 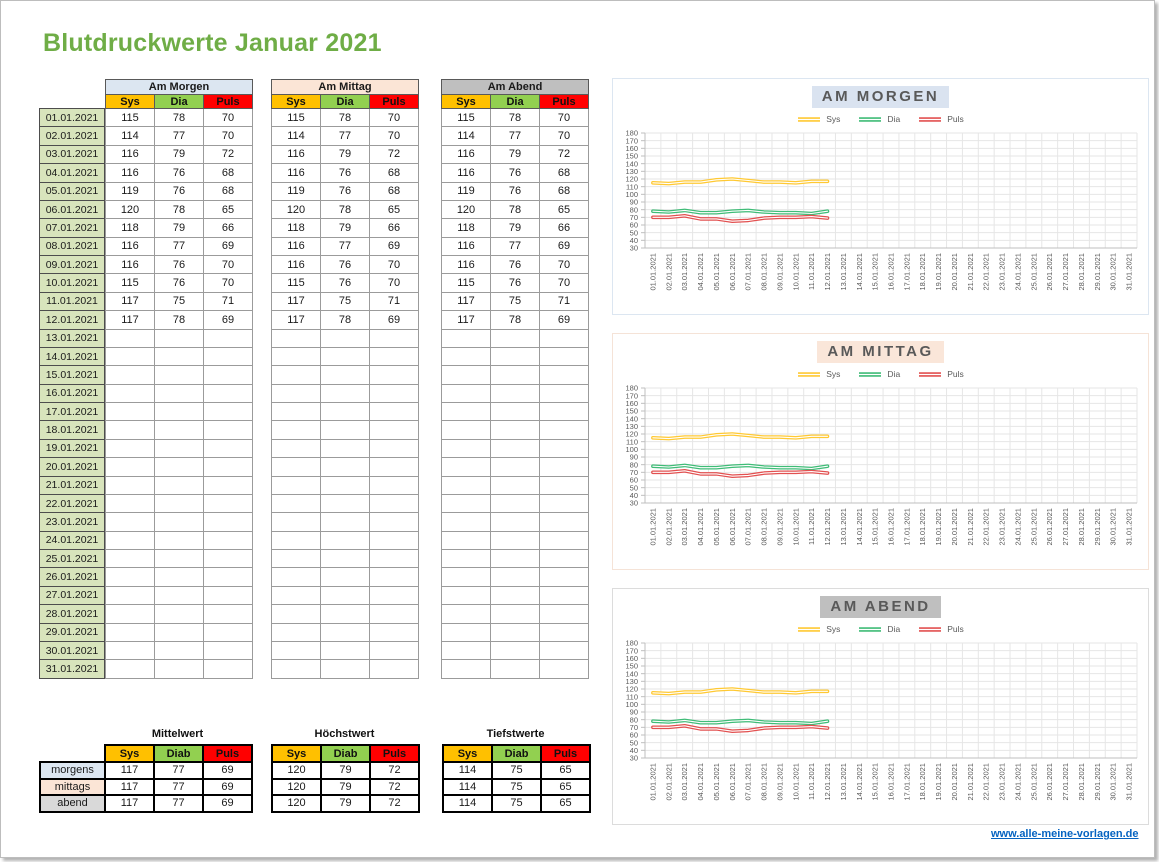 What do you see at coordinates (345, 154) in the screenshot?
I see `value-cell: 79` at bounding box center [345, 154].